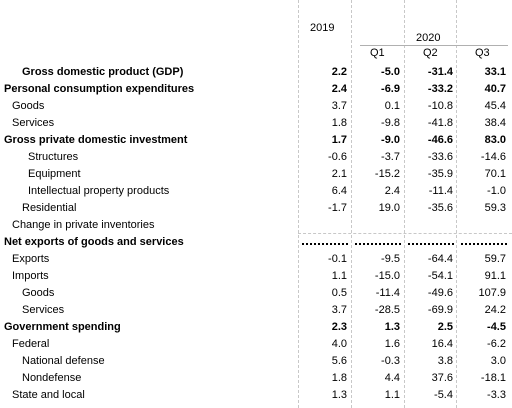 The width and height of the screenshot is (512, 408). Describe the element at coordinates (443, 395) in the screenshot. I see `cell-q2: -5.4` at that location.